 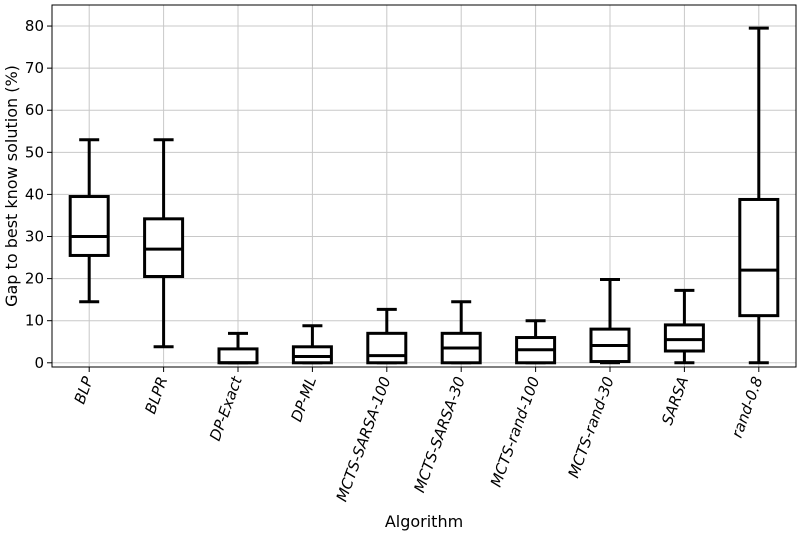 I want to click on x-tick-label: rand-0.8, so click(x=747, y=407).